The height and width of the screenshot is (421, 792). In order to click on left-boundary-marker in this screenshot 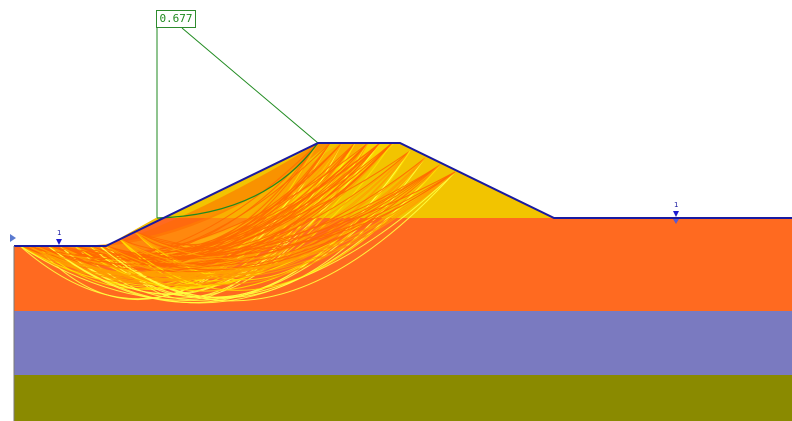, I will do `click(13, 238)`.